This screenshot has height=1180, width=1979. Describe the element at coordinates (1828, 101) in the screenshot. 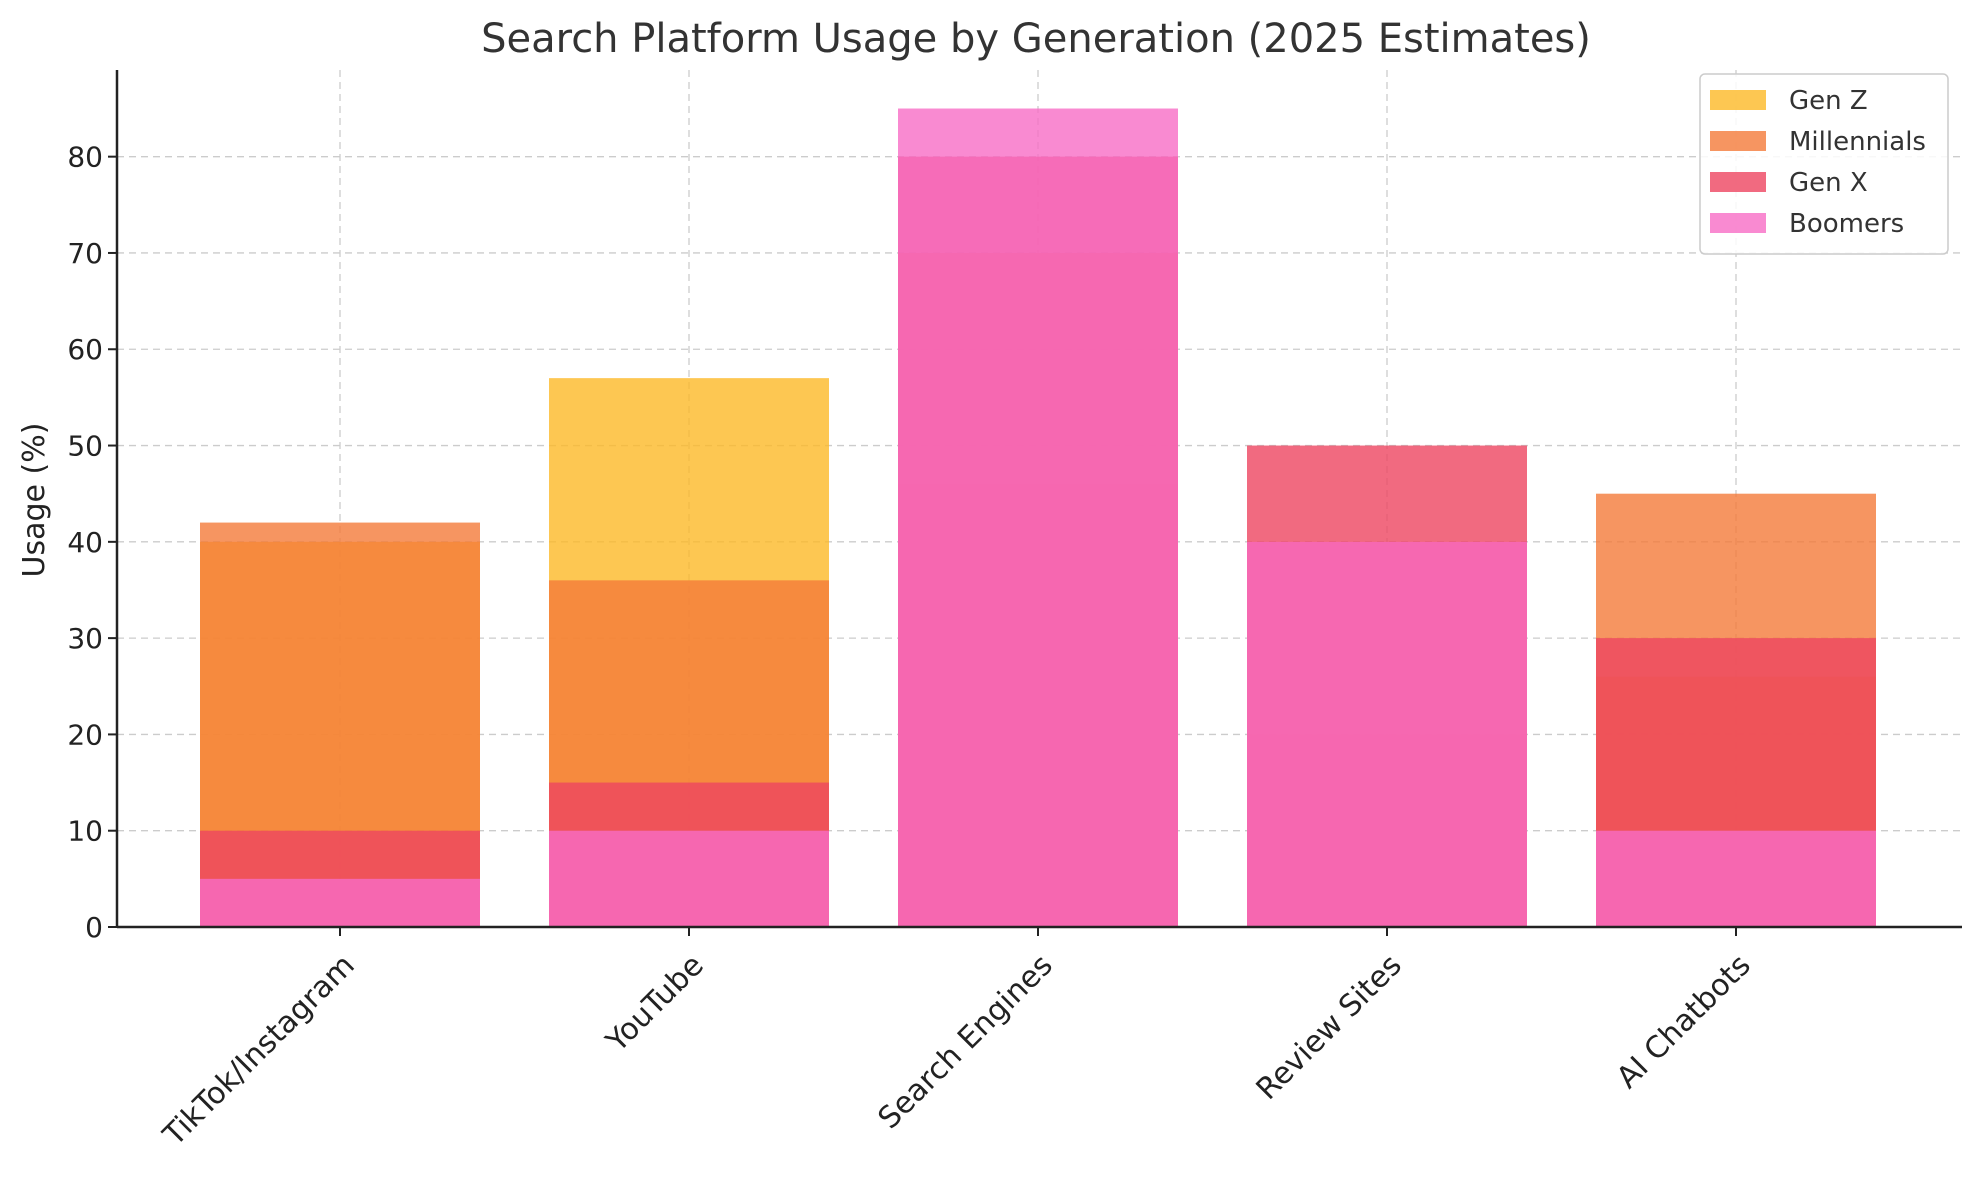

I see `legend-label: Gen Z` at that location.